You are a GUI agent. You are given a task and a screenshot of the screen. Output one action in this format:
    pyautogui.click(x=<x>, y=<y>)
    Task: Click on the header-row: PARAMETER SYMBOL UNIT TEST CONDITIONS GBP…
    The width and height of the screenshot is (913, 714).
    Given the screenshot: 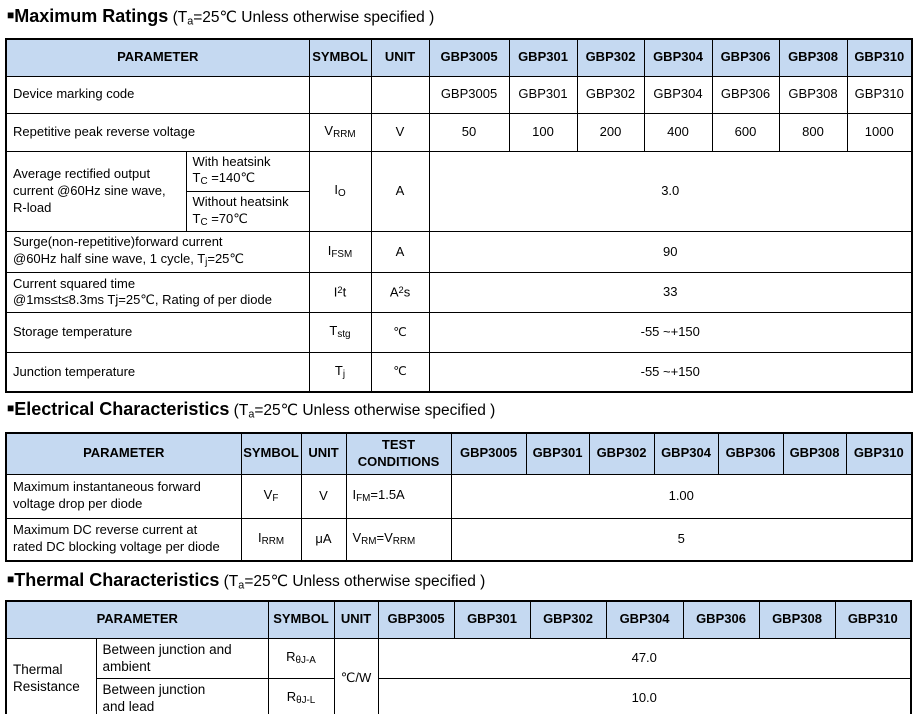 What is the action you would take?
    pyautogui.click(x=459, y=453)
    